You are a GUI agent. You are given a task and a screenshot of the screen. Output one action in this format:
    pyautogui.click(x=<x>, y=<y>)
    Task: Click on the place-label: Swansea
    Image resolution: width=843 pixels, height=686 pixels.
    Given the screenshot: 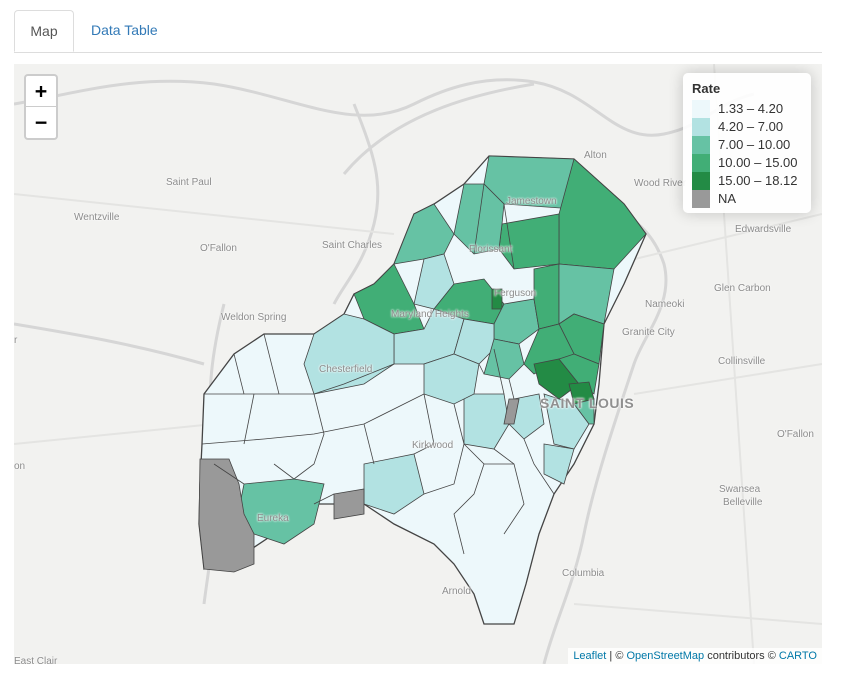 What is the action you would take?
    pyautogui.click(x=740, y=489)
    